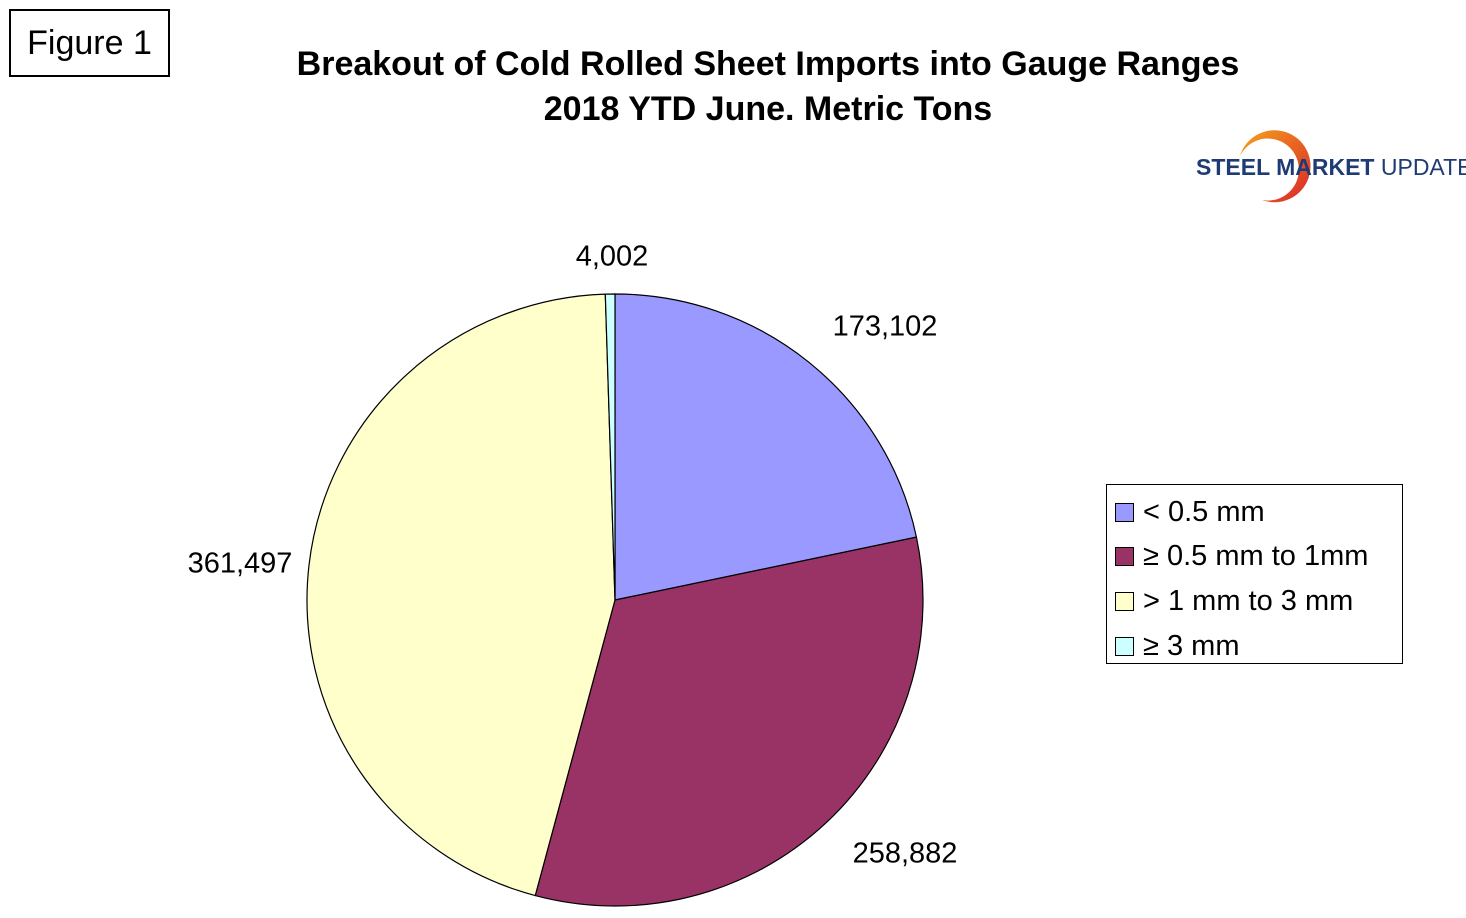  I want to click on data-label-3: 361,497, so click(240, 564).